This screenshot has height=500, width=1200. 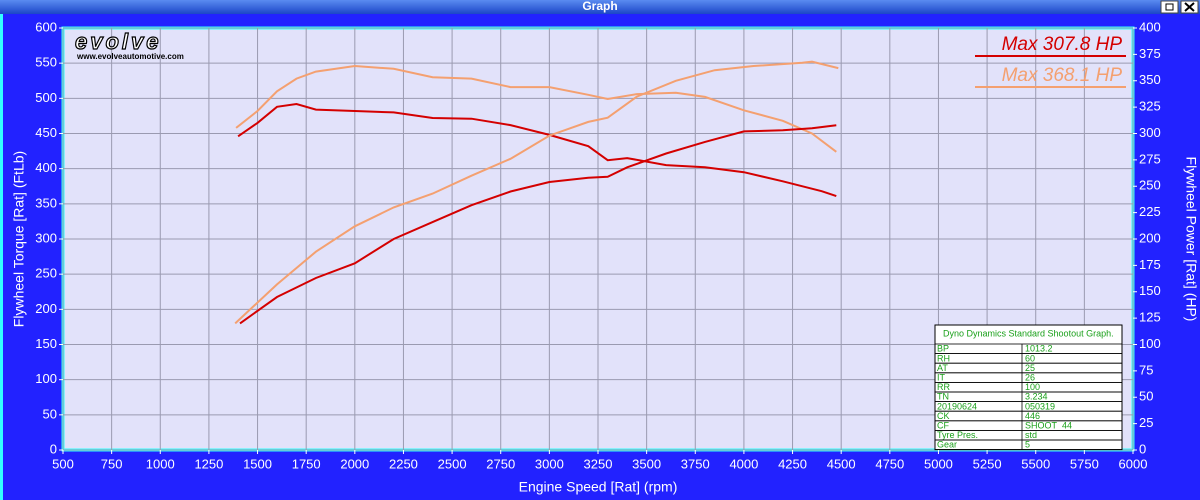 What do you see at coordinates (1030, 358) in the screenshot?
I see `table-value: 60` at bounding box center [1030, 358].